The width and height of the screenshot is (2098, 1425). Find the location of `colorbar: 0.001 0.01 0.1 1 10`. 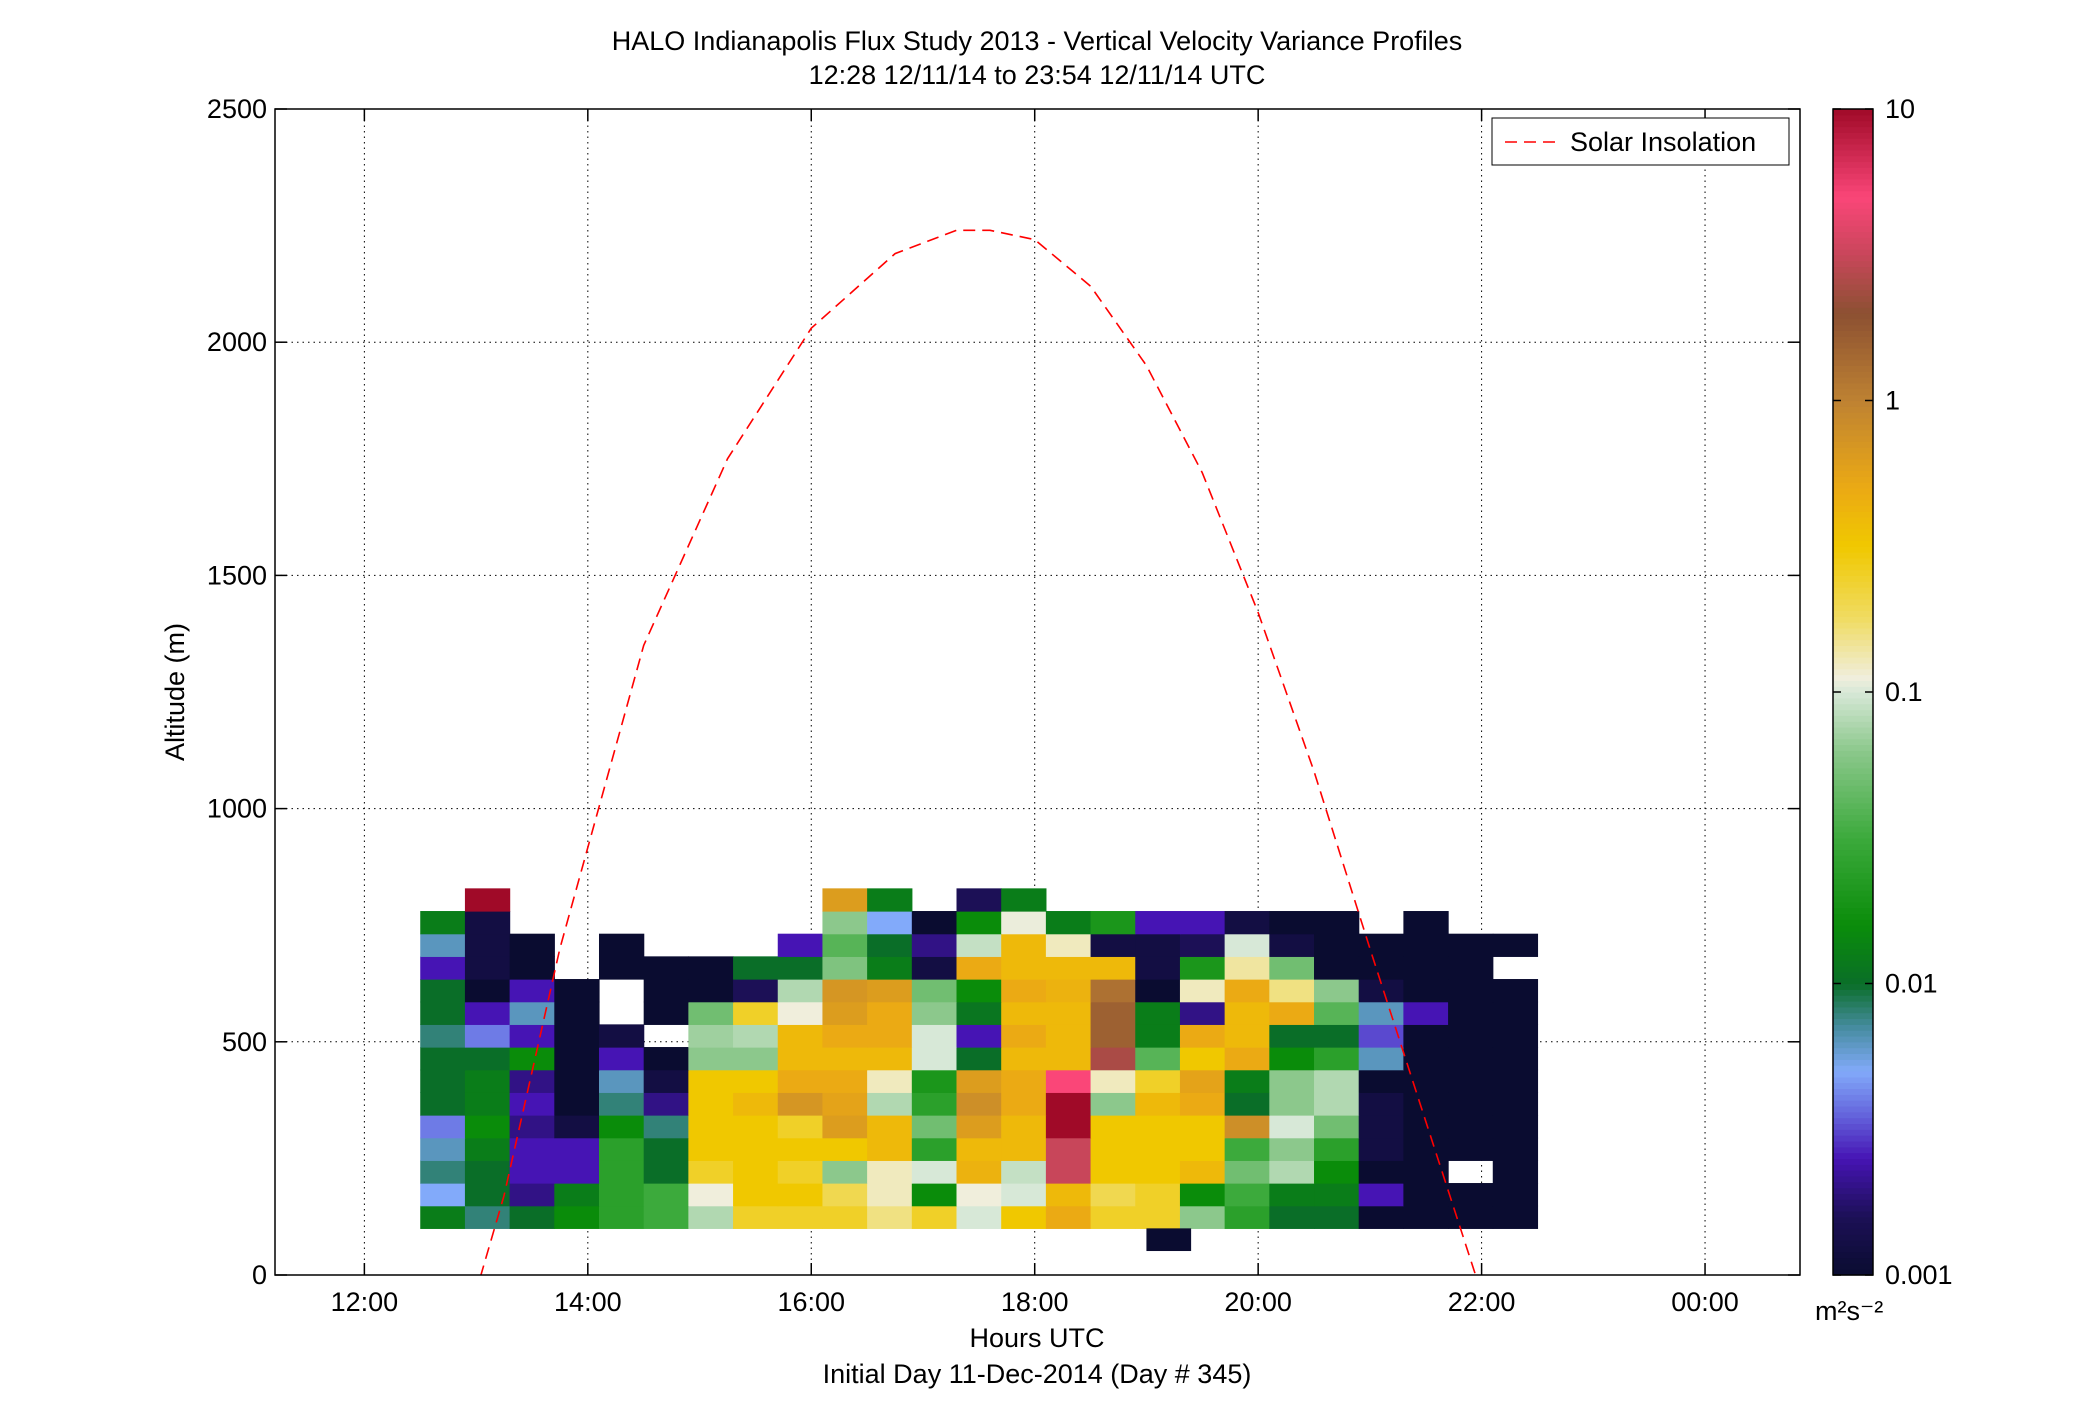

colorbar: 0.001 0.01 0.1 1 10 is located at coordinates (1892, 692).